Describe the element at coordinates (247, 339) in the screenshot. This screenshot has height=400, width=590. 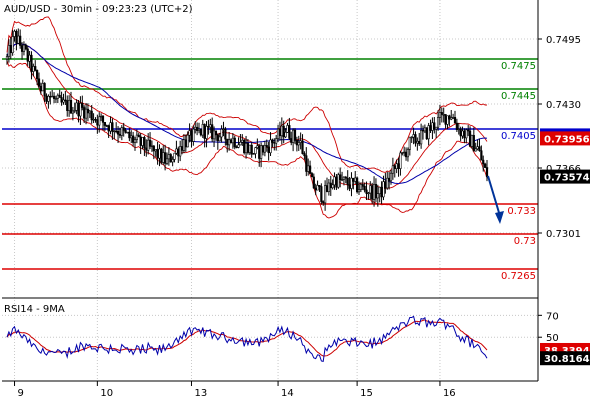
I see `rsi-panel` at that location.